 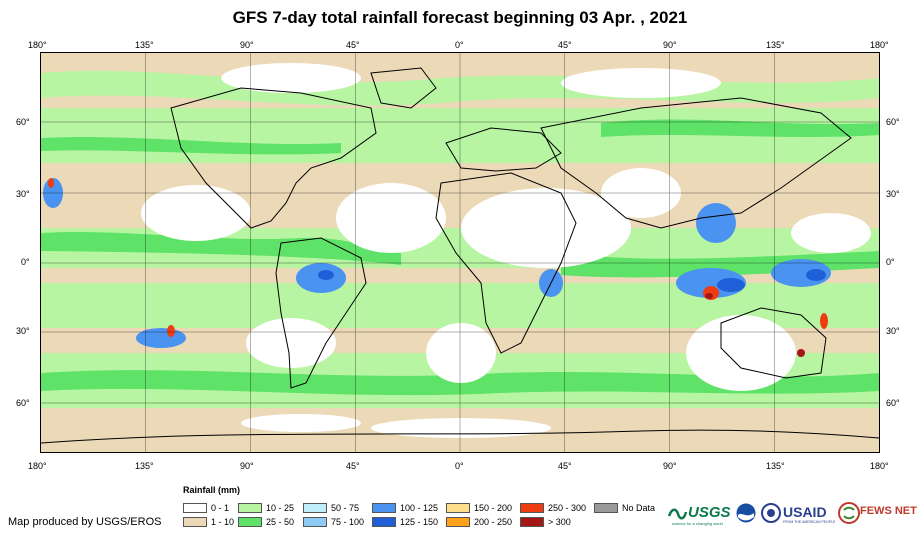 I want to click on lat-label-left: 0°, so click(x=25, y=262).